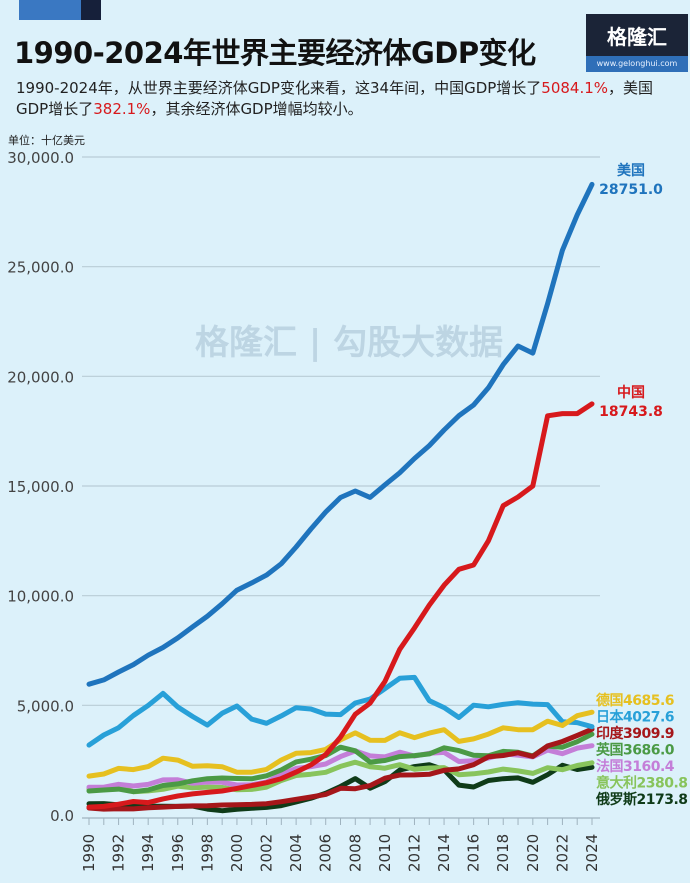 This screenshot has width=690, height=883. Describe the element at coordinates (122, 109) in the screenshot. I see `us-growth: 382.1%` at that location.